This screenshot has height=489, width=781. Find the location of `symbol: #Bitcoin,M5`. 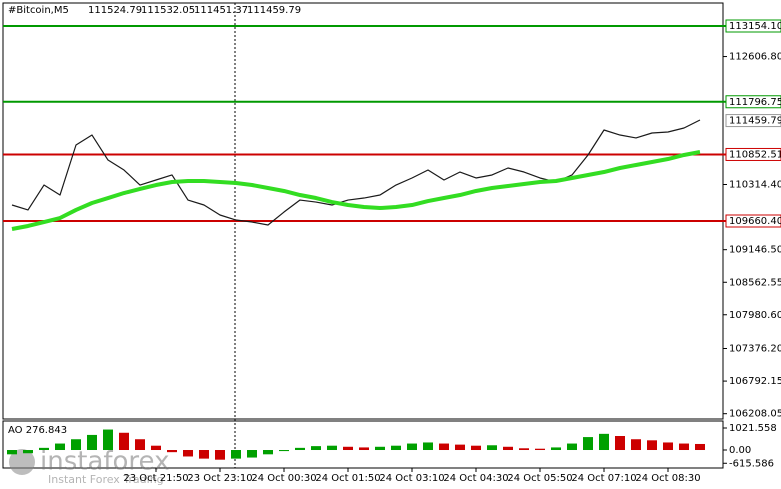

symbol: #Bitcoin,M5 is located at coordinates (38, 10).